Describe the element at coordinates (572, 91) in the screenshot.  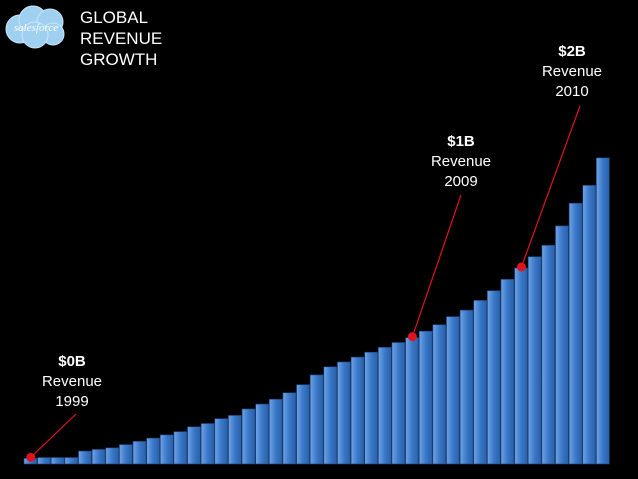
I see `annotation-year: 2010` at that location.